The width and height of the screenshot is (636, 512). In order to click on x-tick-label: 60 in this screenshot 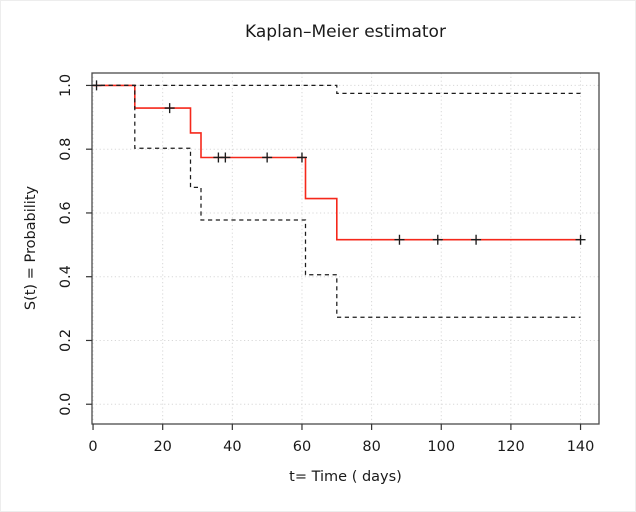, I will do `click(302, 447)`.